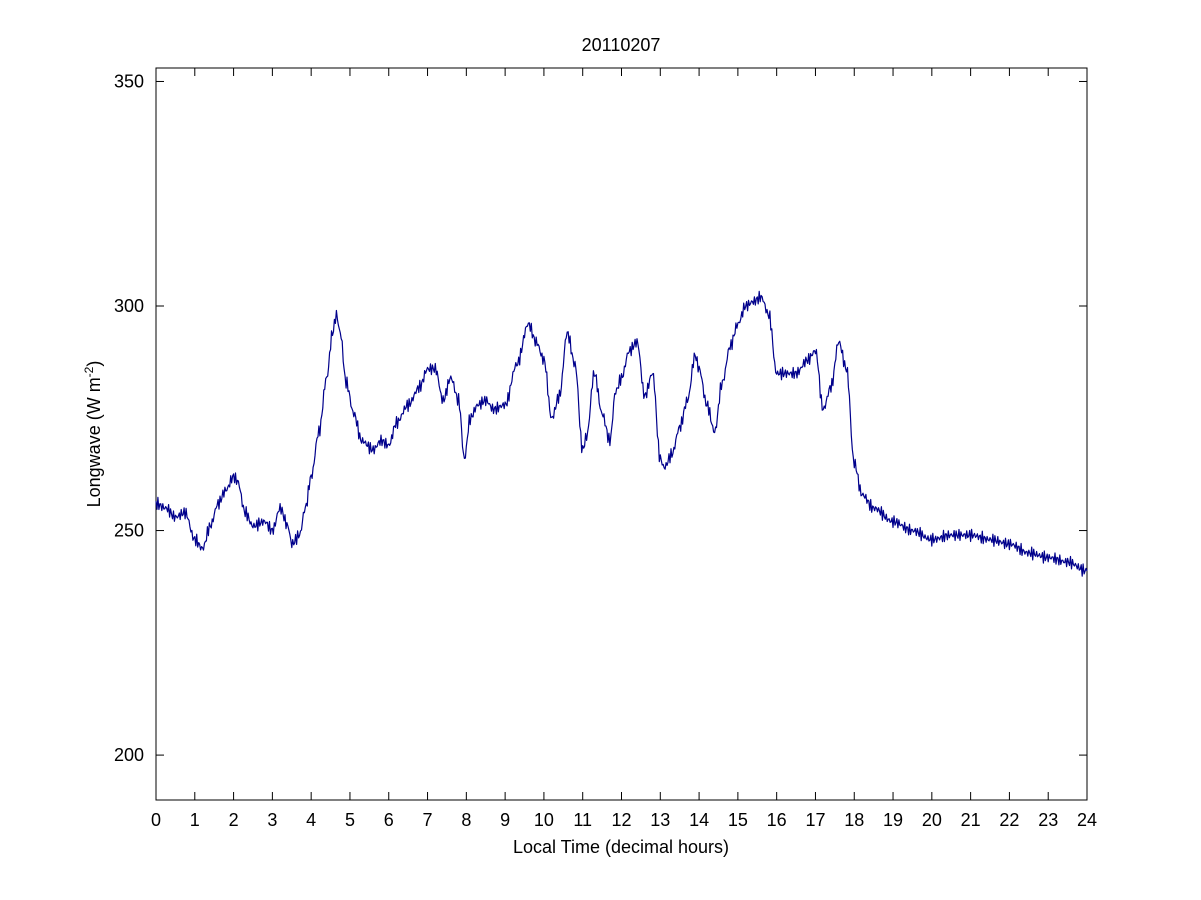 The width and height of the screenshot is (1201, 900). I want to click on x-tick-label: 23, so click(1048, 820).